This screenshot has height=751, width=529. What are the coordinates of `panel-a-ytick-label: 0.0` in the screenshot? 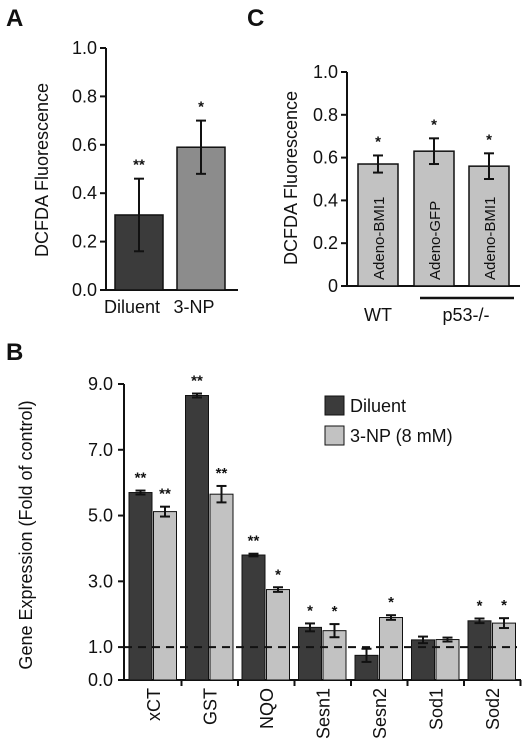 It's located at (84, 290).